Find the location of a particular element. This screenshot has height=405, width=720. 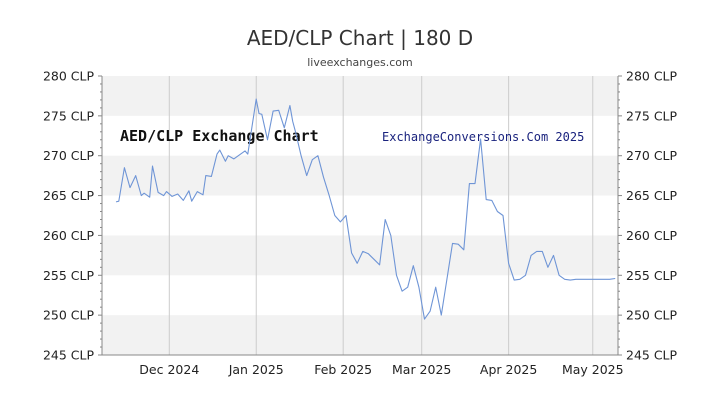

y-tick-label-right: 255 CLP is located at coordinates (652, 275).